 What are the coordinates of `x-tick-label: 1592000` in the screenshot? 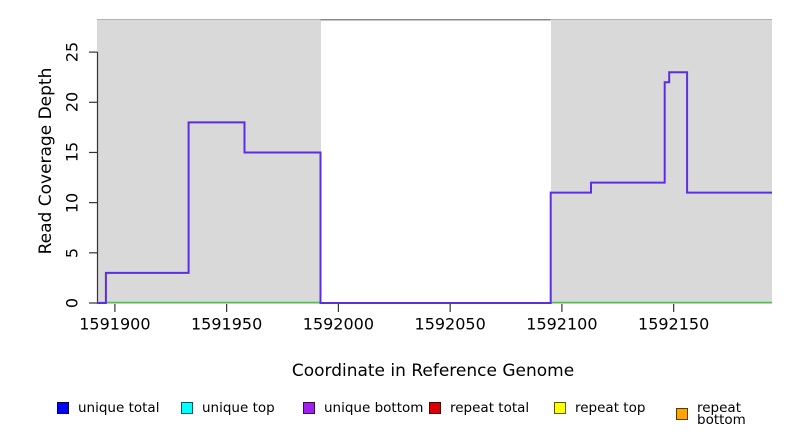 It's located at (338, 324).